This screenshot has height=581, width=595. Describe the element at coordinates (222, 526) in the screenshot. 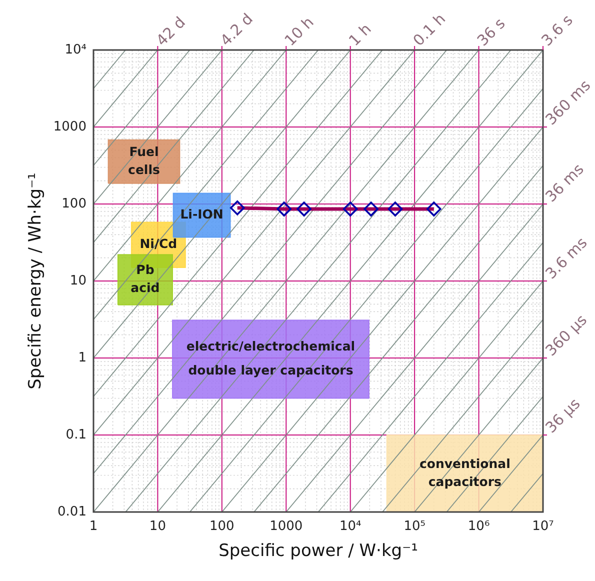

I see `x-tick-label: 100` at that location.